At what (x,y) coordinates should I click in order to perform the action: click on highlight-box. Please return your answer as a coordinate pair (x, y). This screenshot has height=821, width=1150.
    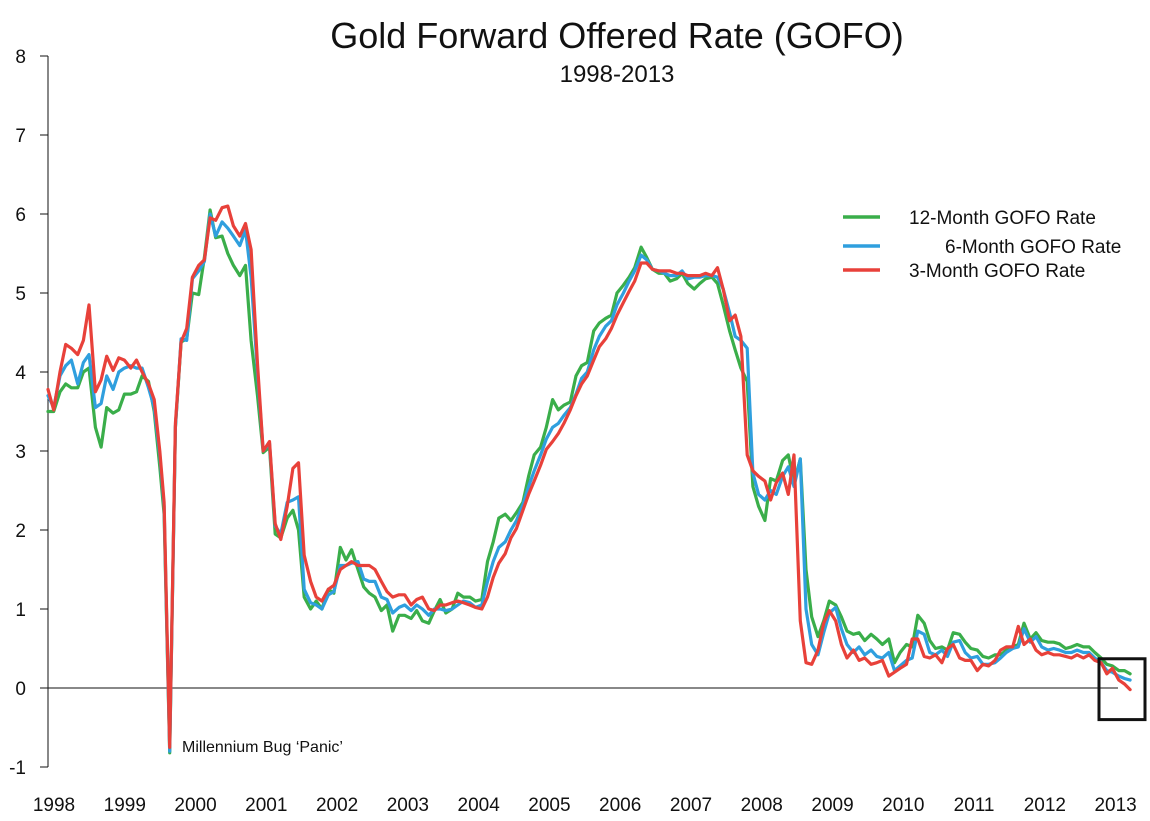
    Looking at the image, I should click on (1122, 689).